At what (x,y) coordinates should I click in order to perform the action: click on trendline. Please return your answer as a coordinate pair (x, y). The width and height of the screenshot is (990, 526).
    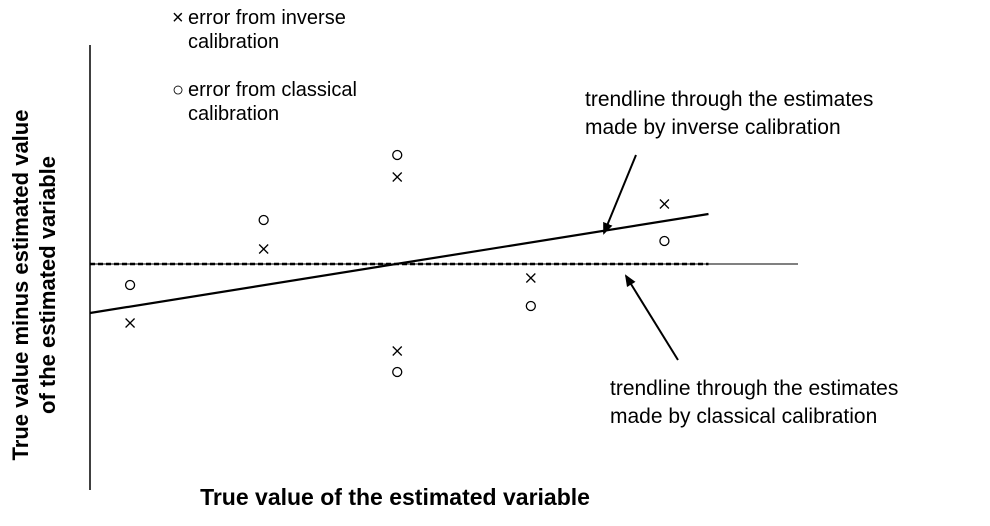
    Looking at the image, I should click on (399, 263).